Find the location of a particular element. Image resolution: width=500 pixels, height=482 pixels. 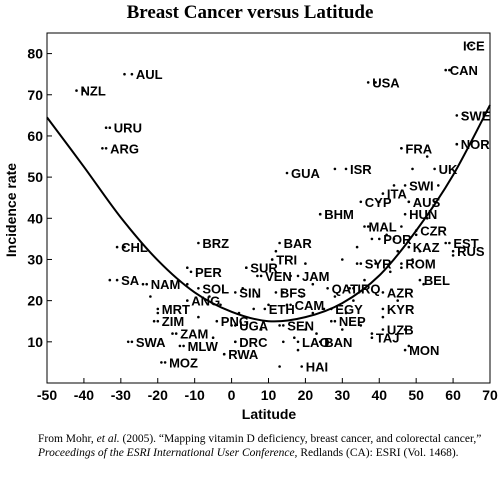

point-label: BFS is located at coordinates (293, 292).